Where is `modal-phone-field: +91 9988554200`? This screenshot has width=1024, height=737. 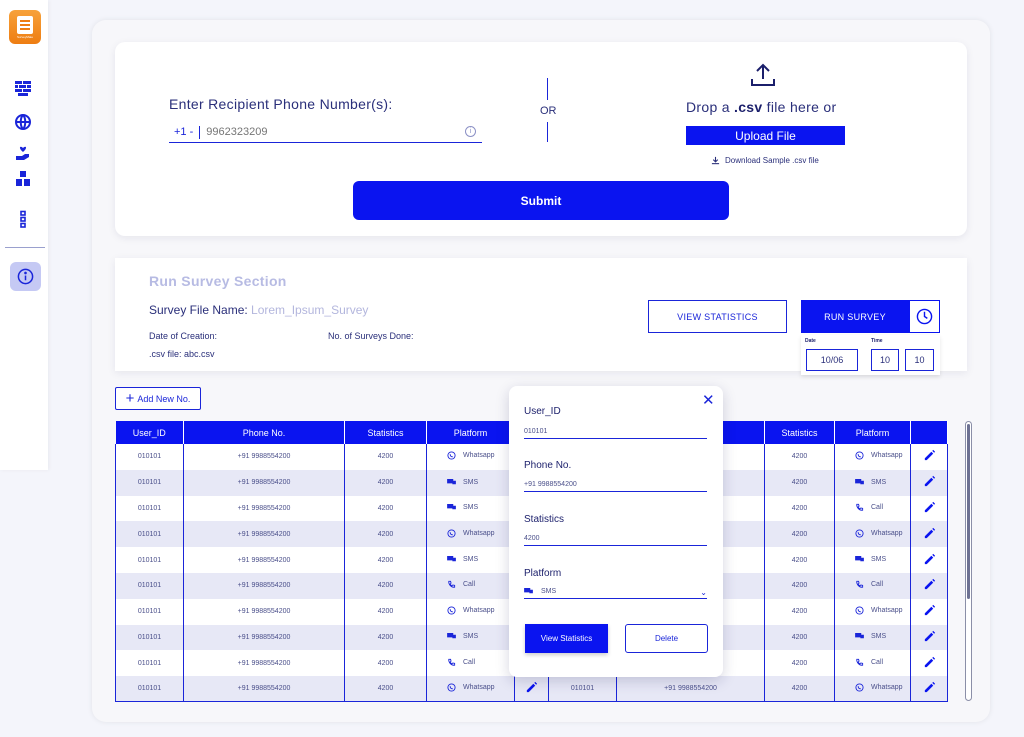
modal-phone-field: +91 9988554200 is located at coordinates (615, 485).